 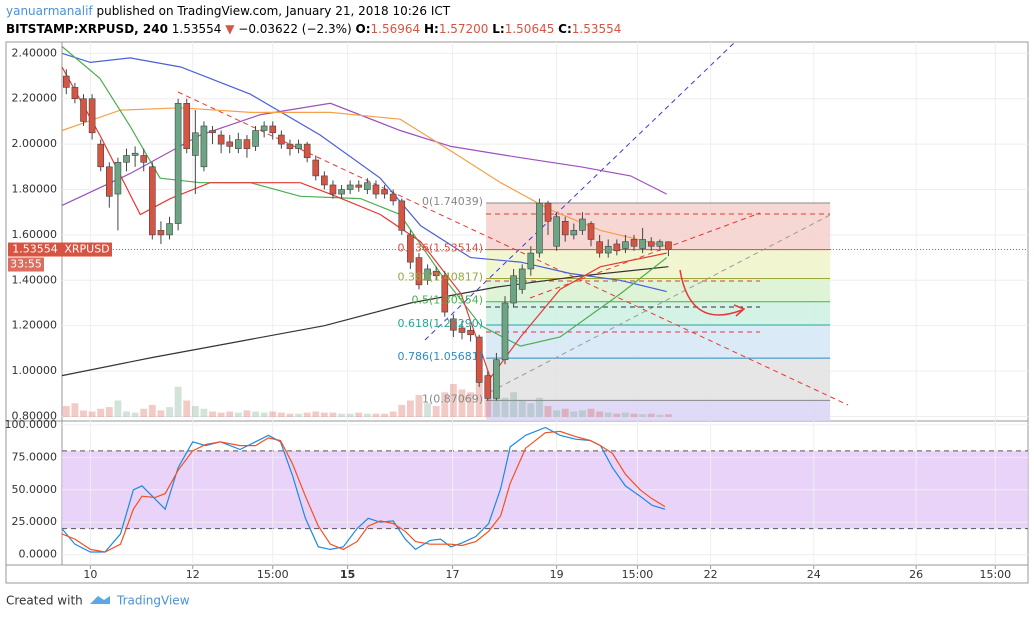 I want to click on countdown-tag, so click(x=26, y=264).